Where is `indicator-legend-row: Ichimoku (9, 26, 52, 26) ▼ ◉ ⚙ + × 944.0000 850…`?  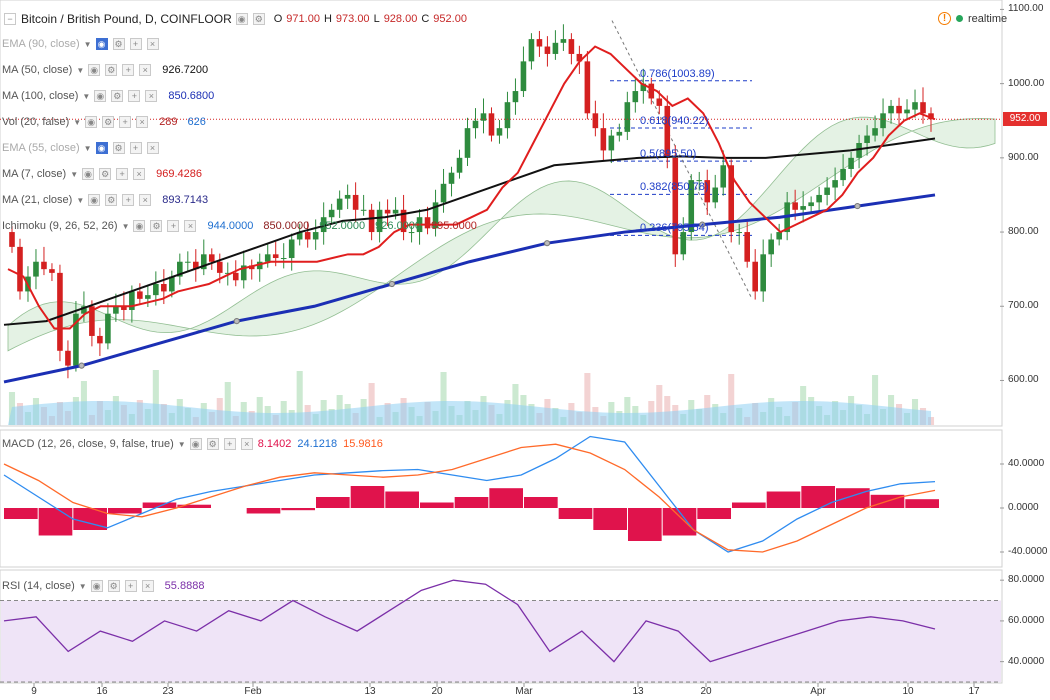 indicator-legend-row: Ichimoku (9, 26, 52, 26) ▼ ◉ ⚙ + × 944.0000 850… is located at coordinates (239, 226).